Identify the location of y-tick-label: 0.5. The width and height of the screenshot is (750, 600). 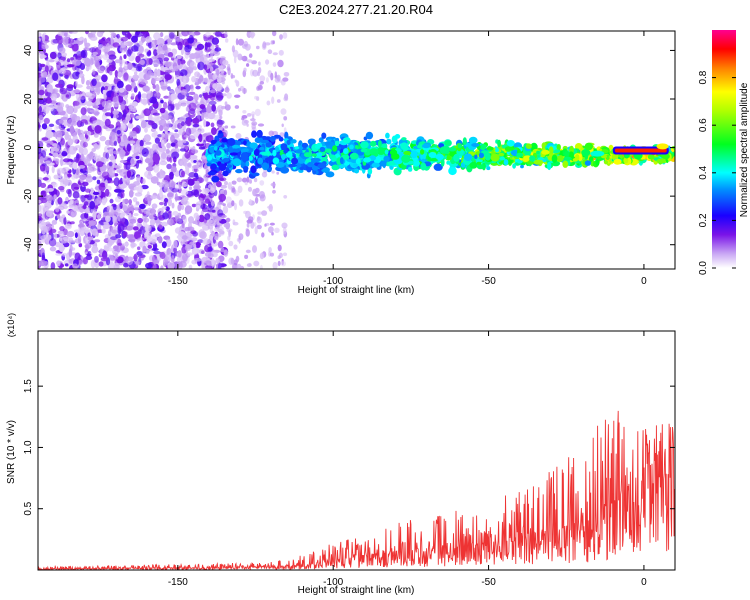
(28, 508).